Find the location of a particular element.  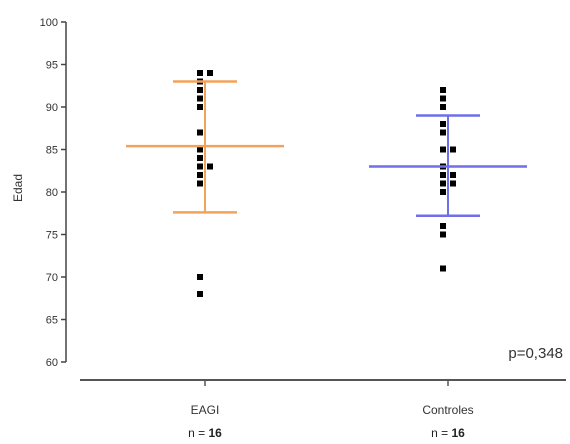

y-axis-title: Edad is located at coordinates (18, 188).